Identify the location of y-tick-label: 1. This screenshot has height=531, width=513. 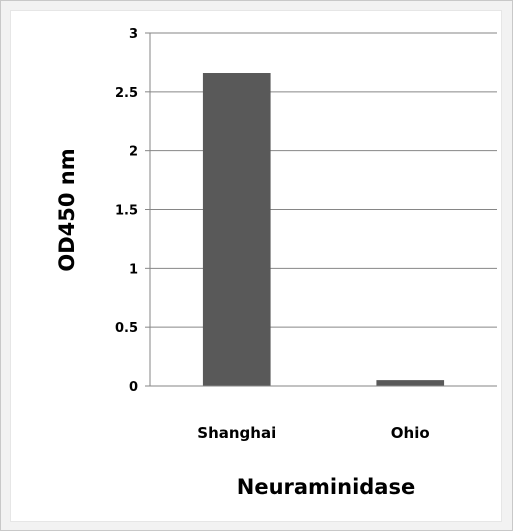
(133, 269).